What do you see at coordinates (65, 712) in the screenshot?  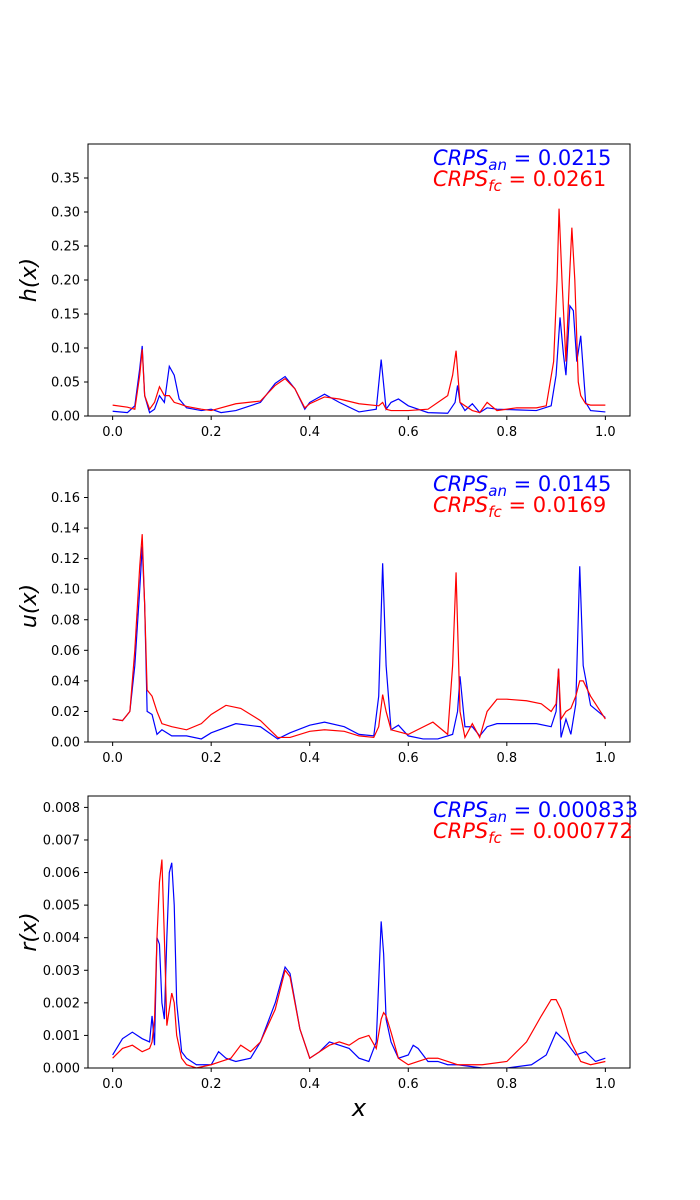 I see `y-tick-label: 0.02` at bounding box center [65, 712].